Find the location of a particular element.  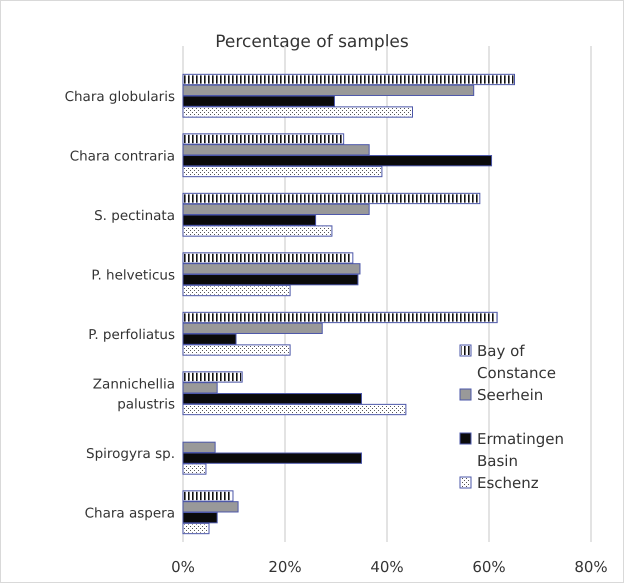

y-tick-label: Spirogyra sp. is located at coordinates (130, 454).